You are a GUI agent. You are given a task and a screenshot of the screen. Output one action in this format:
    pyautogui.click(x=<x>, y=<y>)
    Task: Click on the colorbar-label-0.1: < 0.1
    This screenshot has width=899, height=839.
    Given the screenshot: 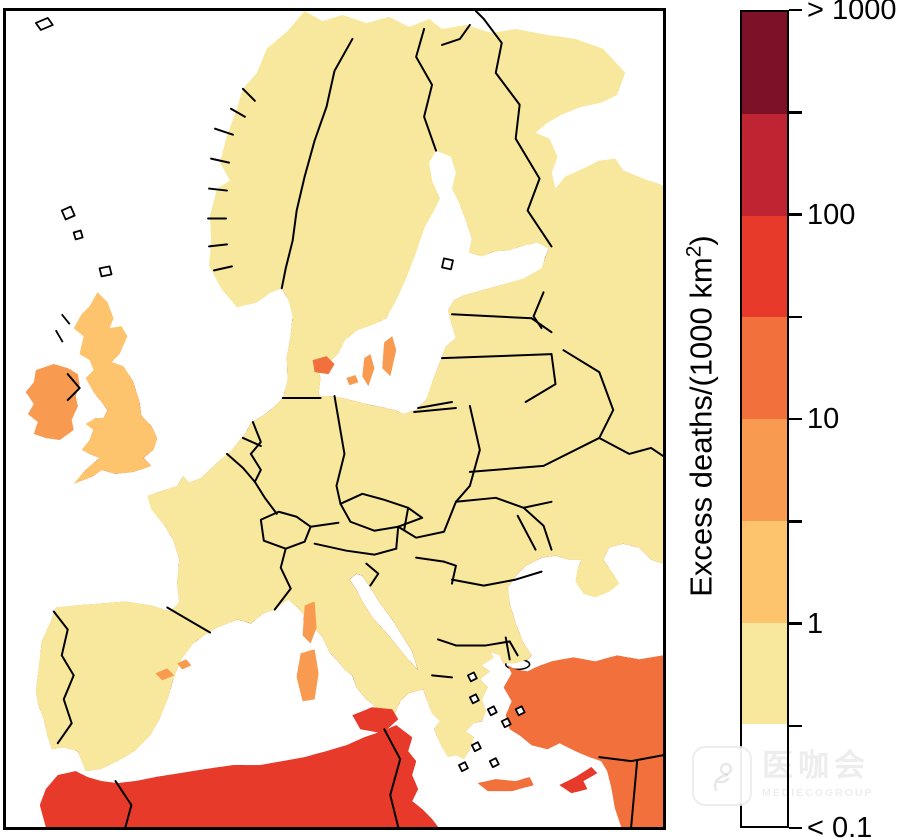 What is the action you would take?
    pyautogui.click(x=840, y=825)
    